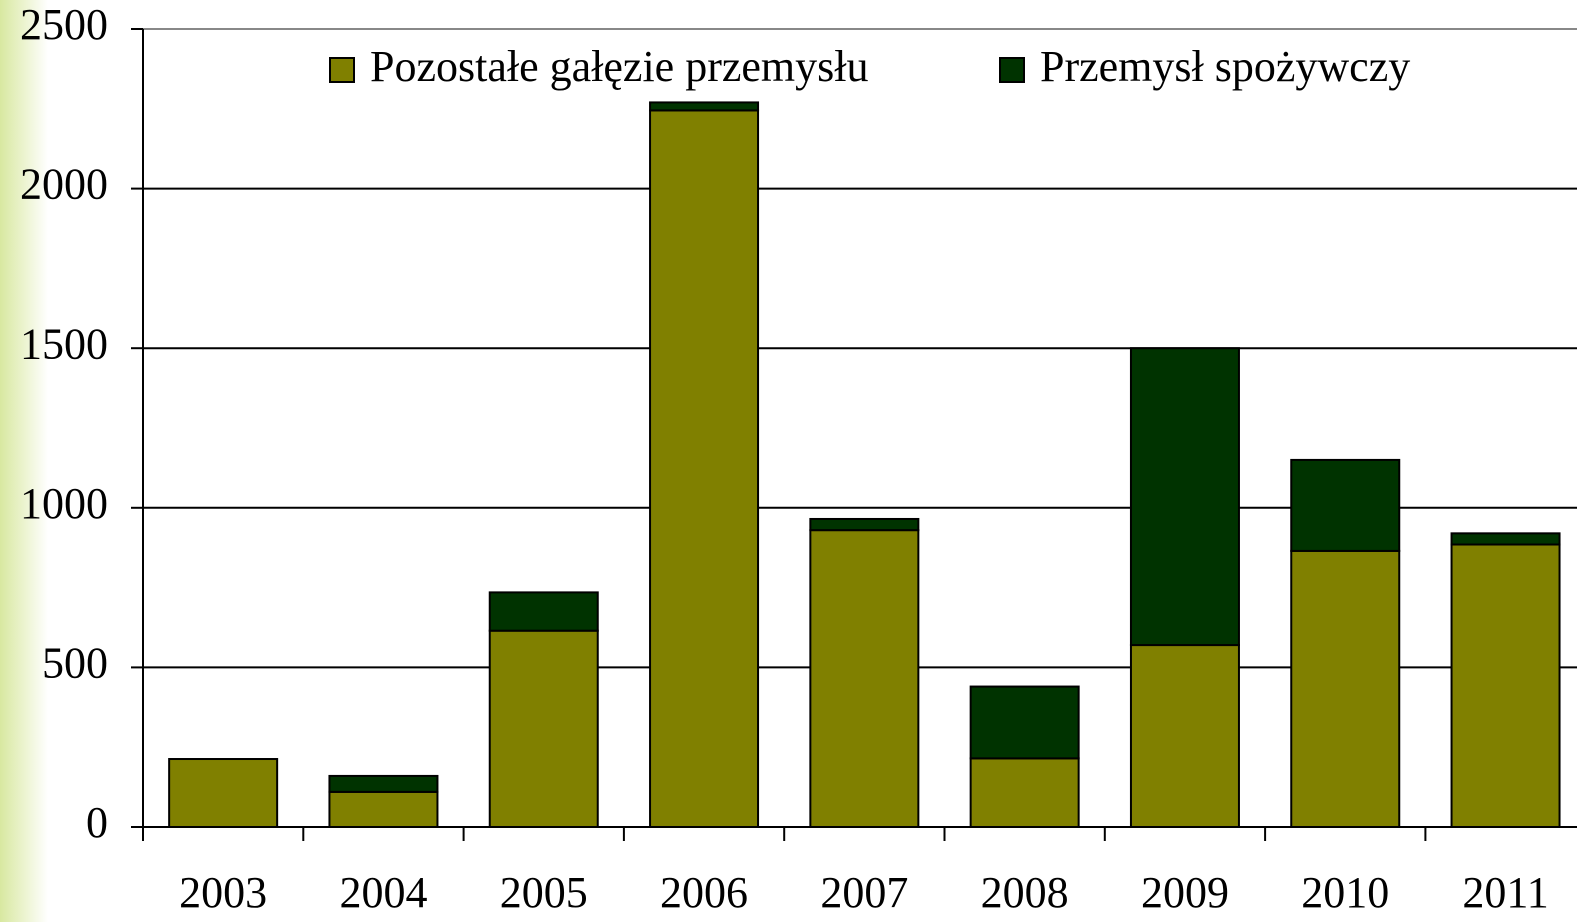  I want to click on x-tick-label: 2003, so click(223, 892).